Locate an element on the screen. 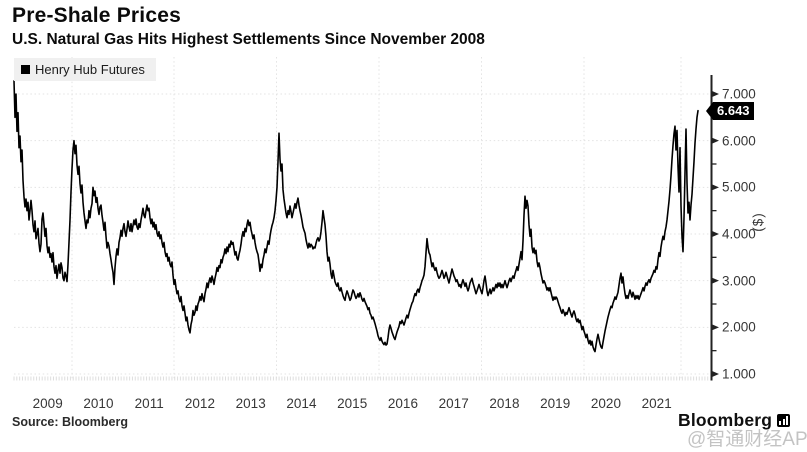  x-tick-label: 2019 is located at coordinates (555, 403).